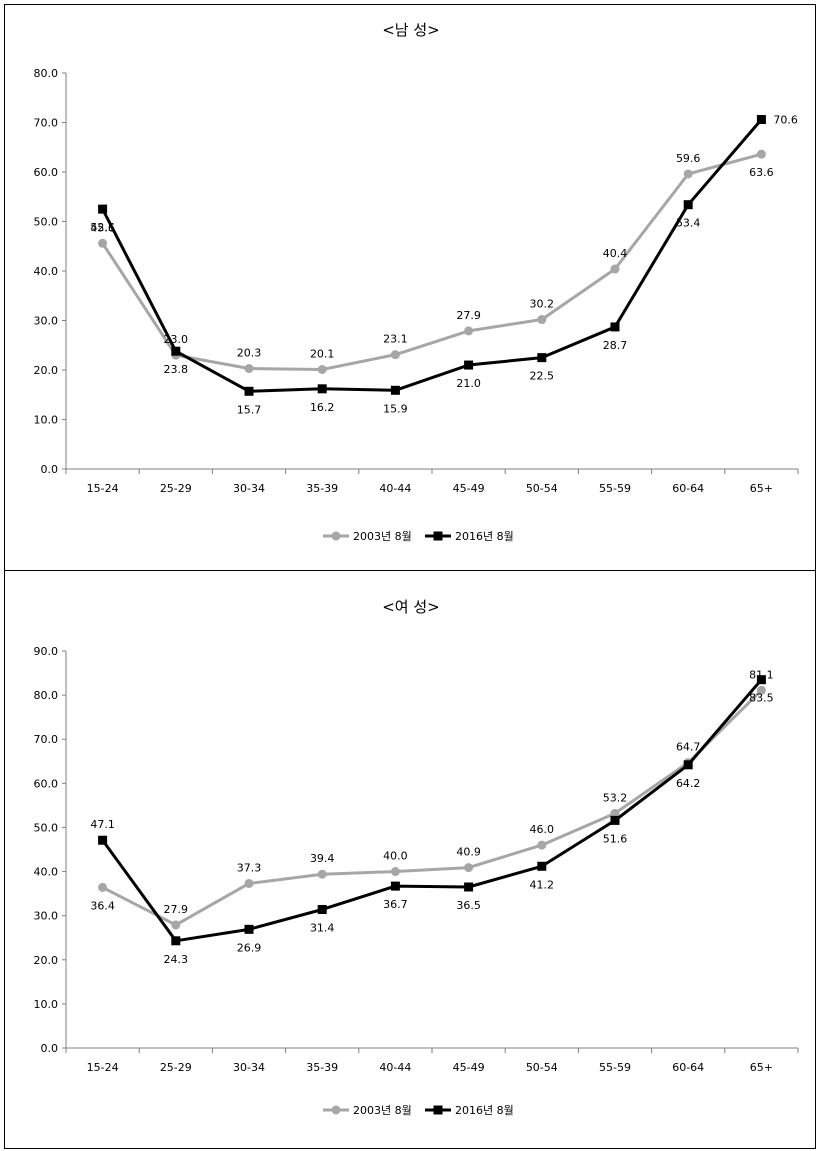 This screenshot has height=1151, width=820. Describe the element at coordinates (382, 536) in the screenshot. I see `legend-label: 2003년 8월` at that location.